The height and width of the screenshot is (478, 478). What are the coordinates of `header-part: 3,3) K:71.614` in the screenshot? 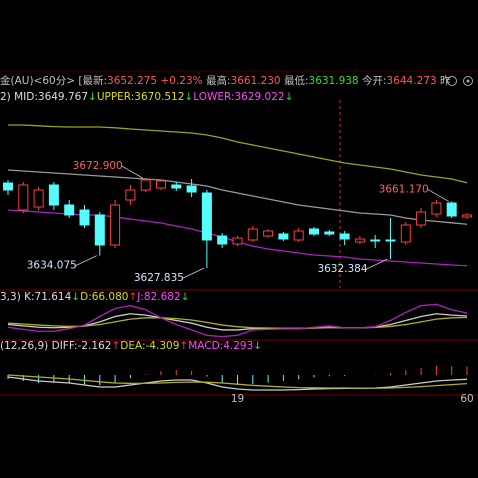 It's located at (36, 297).